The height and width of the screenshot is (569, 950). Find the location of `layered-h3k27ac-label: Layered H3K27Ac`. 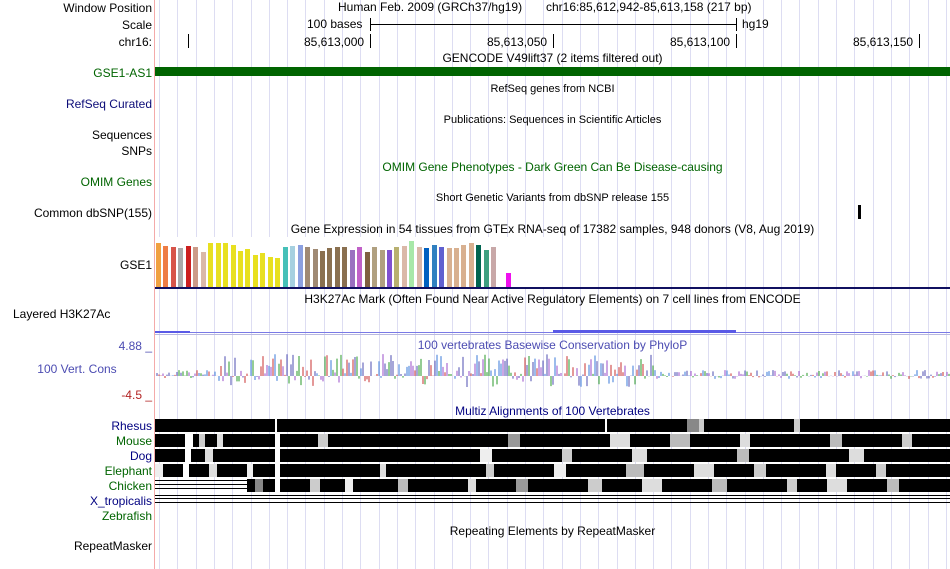

layered-h3k27ac-label: Layered H3K27Ac is located at coordinates (62, 314).